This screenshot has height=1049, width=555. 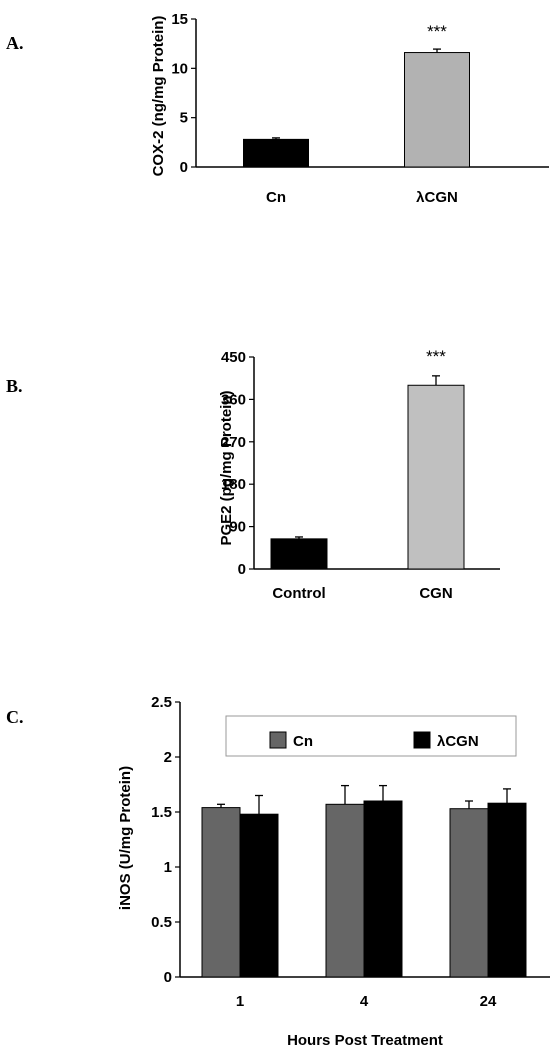 I want to click on bar-control, so click(x=299, y=554).